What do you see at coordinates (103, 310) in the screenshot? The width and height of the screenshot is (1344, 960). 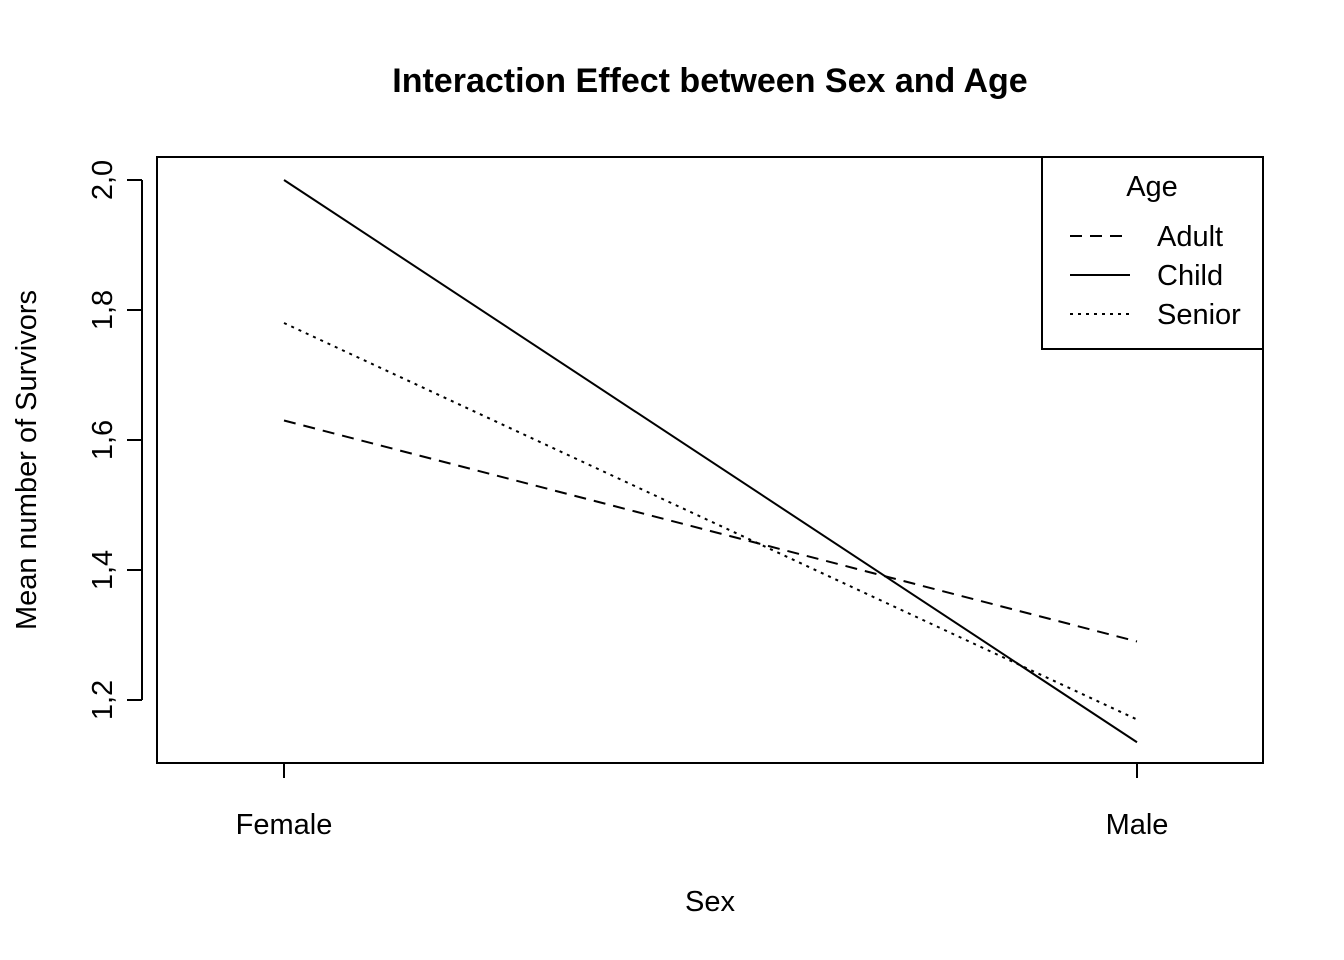 I see `y-tick-label: 1,8` at bounding box center [103, 310].